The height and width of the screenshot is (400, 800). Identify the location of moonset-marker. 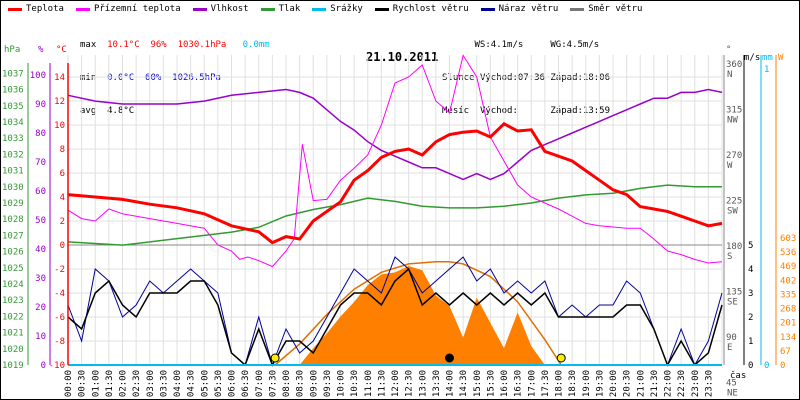
(449, 358).